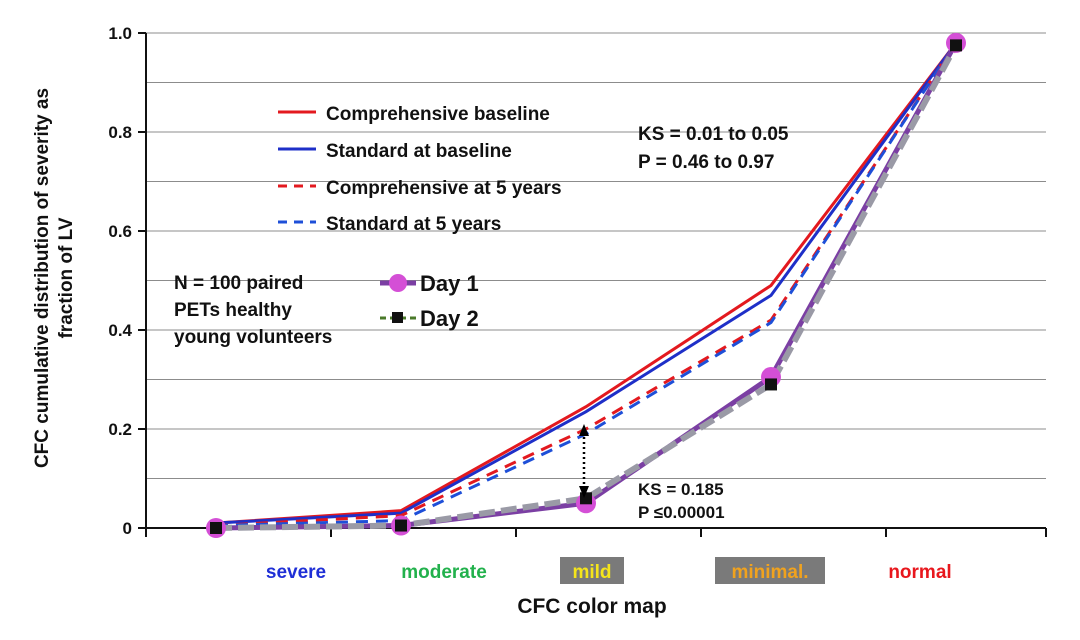 Image resolution: width=1080 pixels, height=640 pixels. What do you see at coordinates (449, 283) in the screenshot?
I see `legend-label-day1: Day 1` at bounding box center [449, 283].